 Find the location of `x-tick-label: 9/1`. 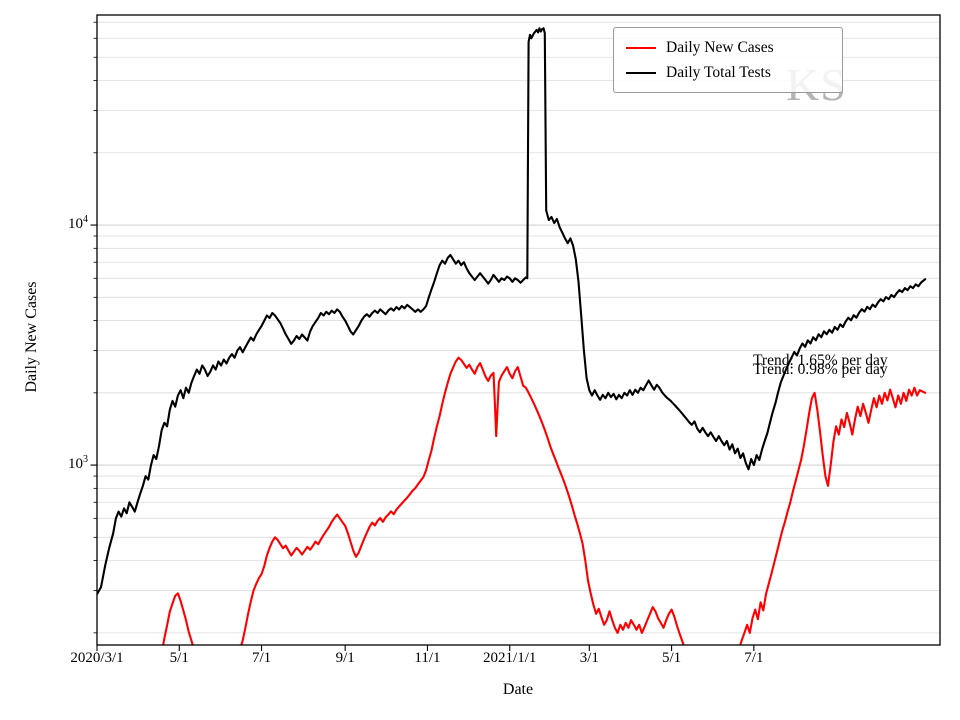

x-tick-label: 9/1 is located at coordinates (345, 658).